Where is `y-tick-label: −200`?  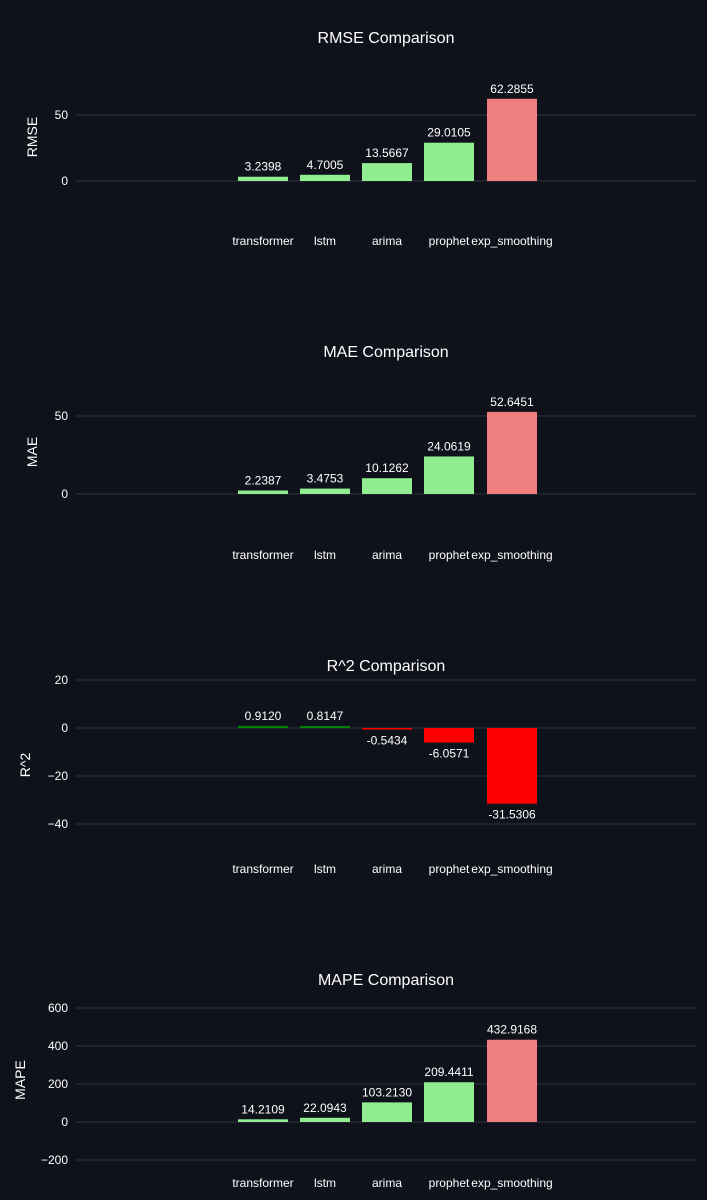
y-tick-label: −200 is located at coordinates (54, 1160).